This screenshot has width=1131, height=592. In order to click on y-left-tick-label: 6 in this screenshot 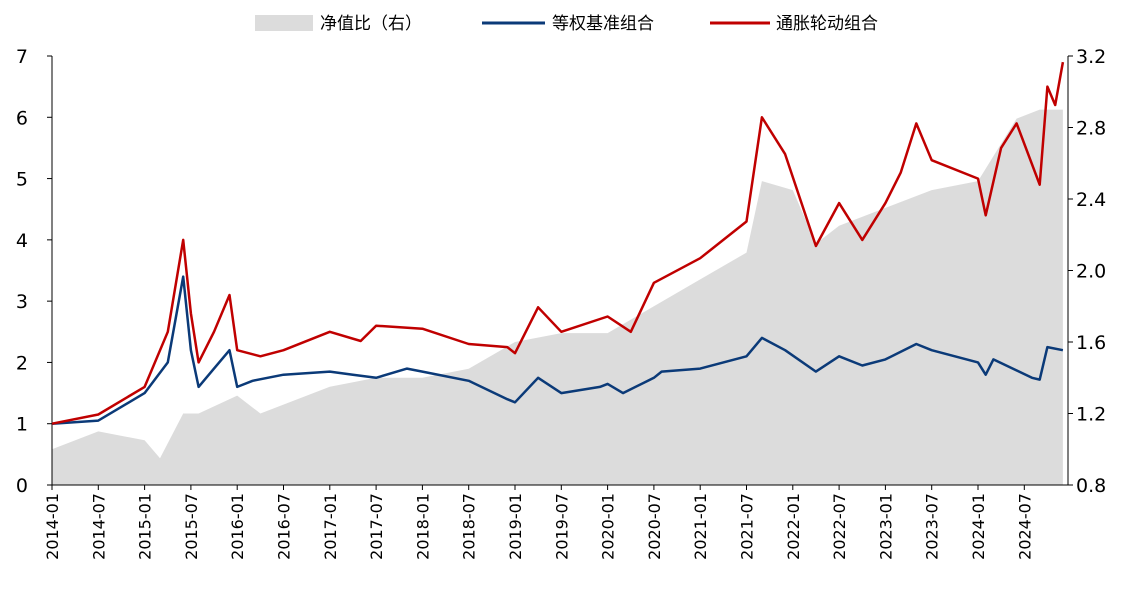, I will do `click(22, 118)`.